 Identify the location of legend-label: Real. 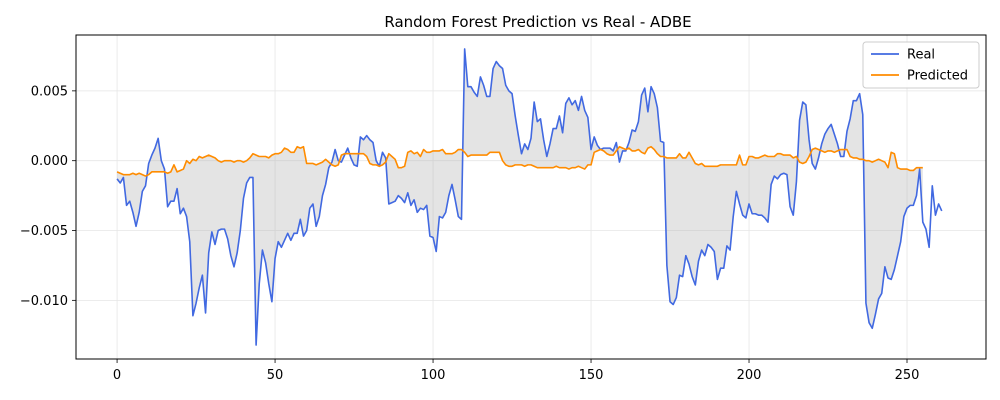
(921, 55).